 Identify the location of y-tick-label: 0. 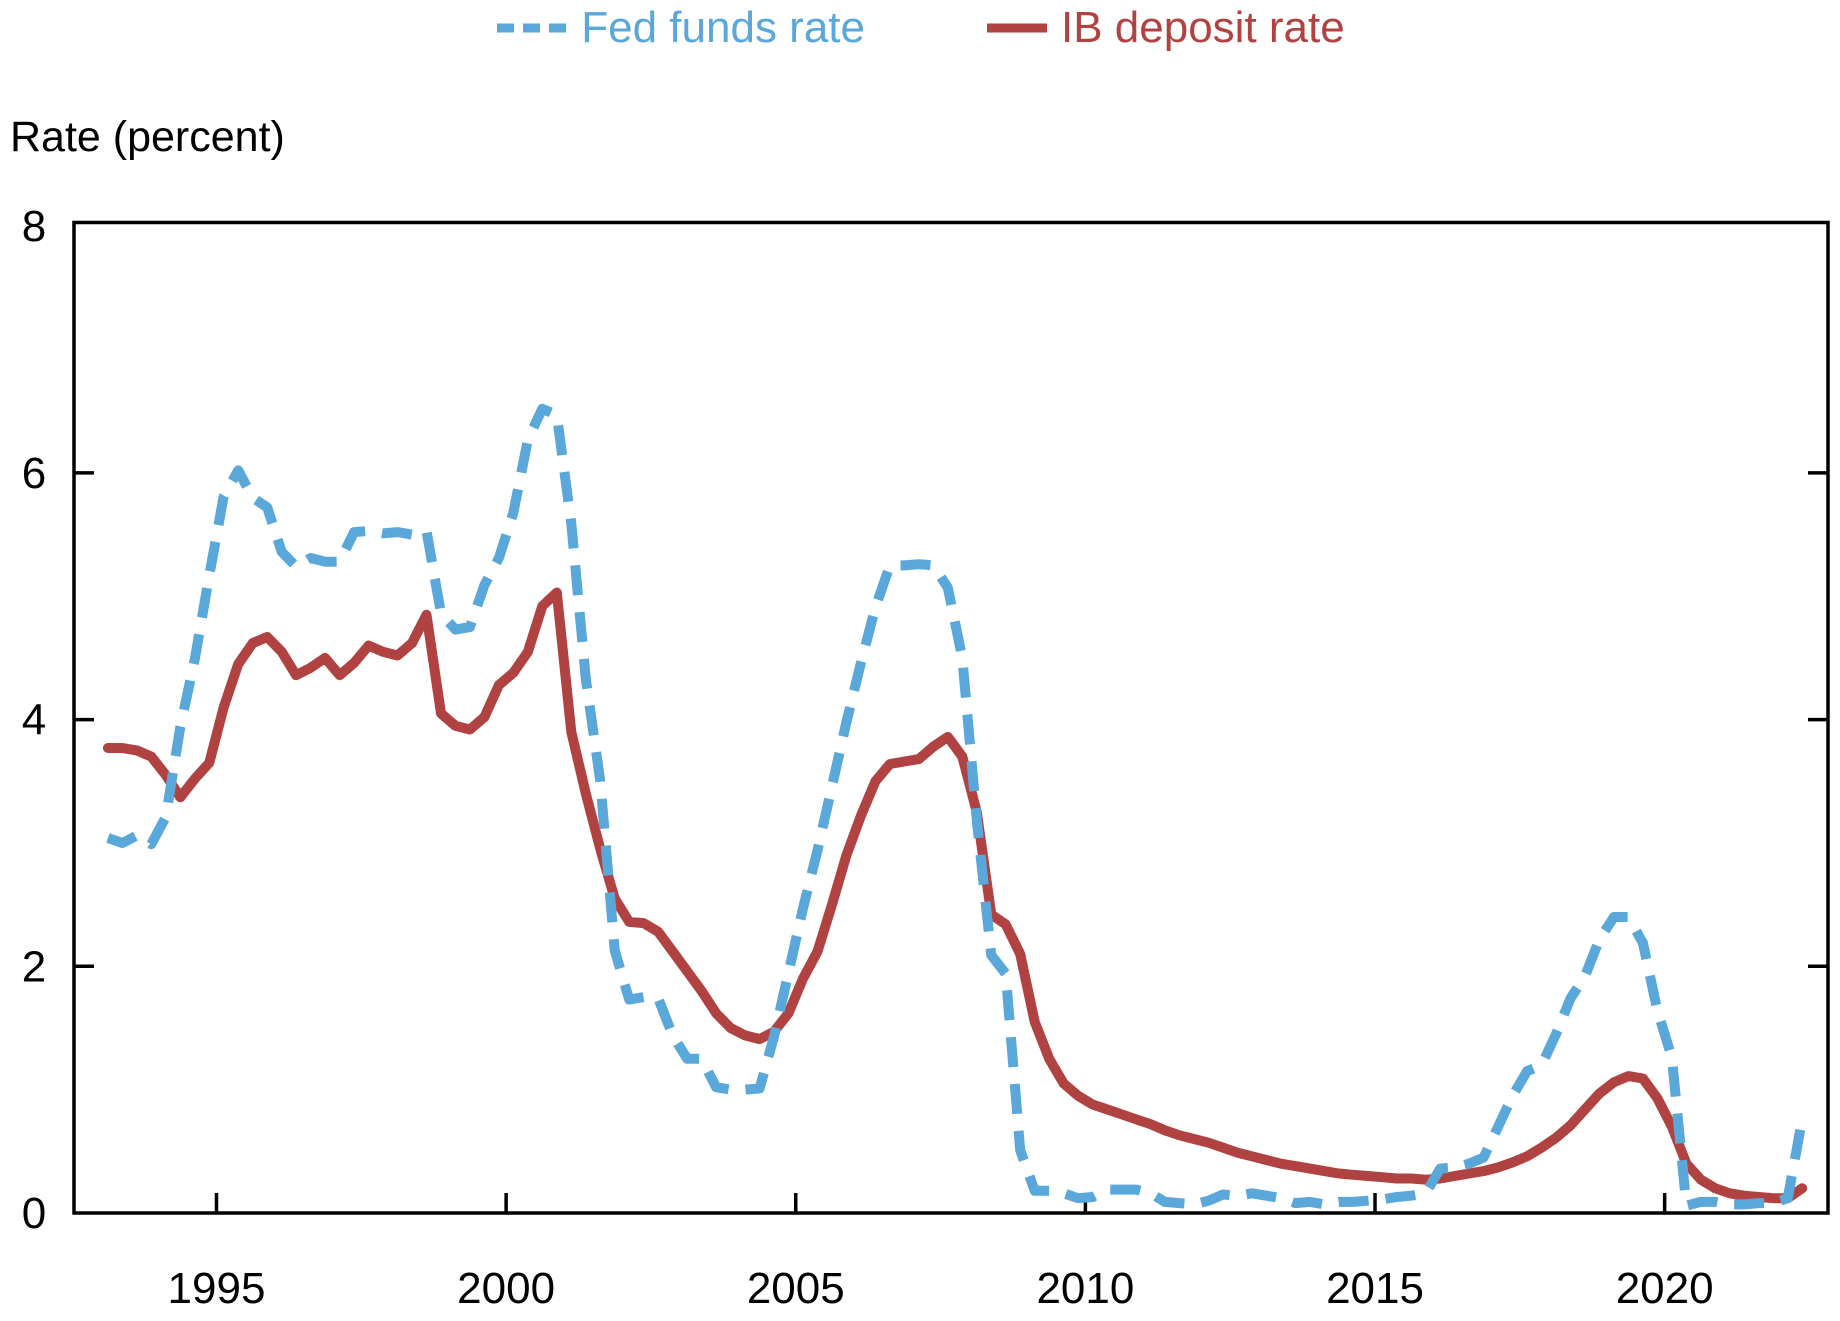
(34, 1213).